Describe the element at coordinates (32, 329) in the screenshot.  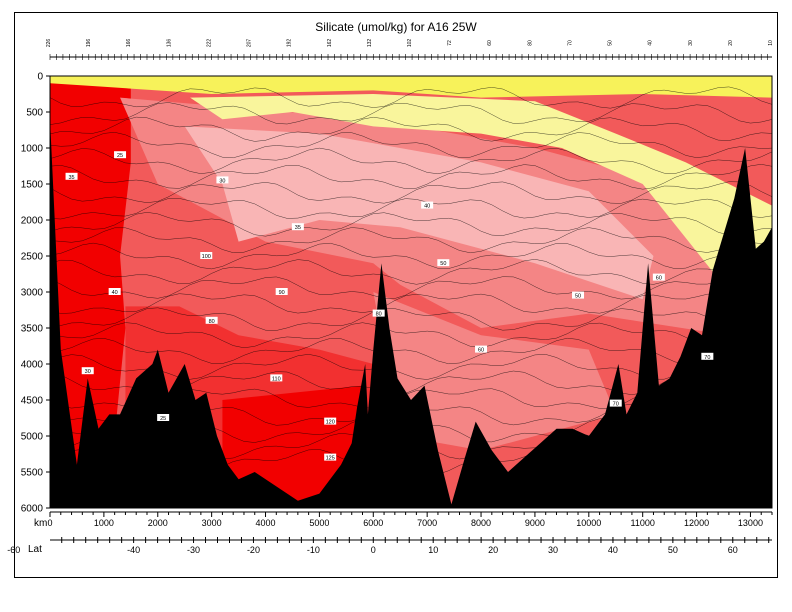
I see `depth-tick-label: 3500` at that location.